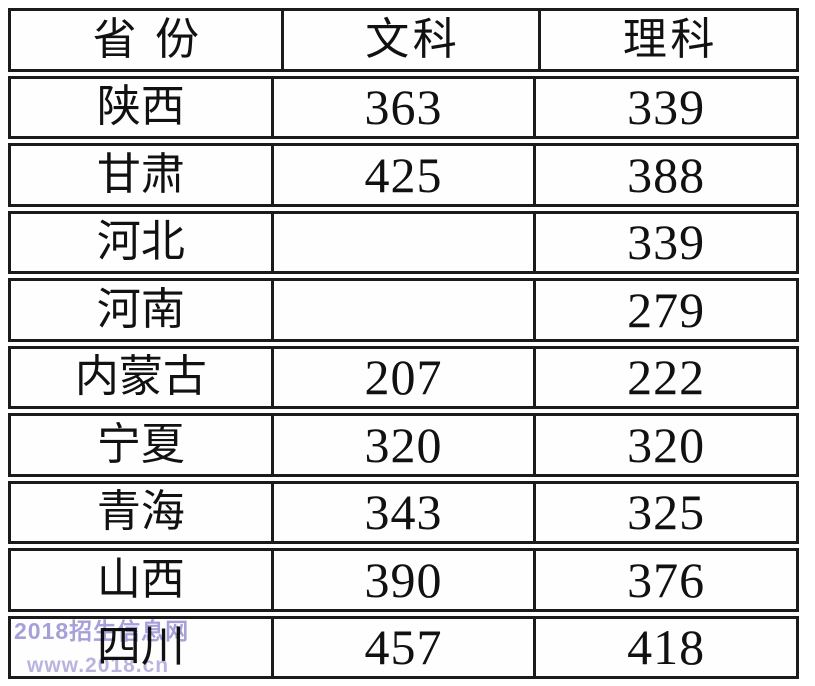 The image size is (815, 686). What do you see at coordinates (664, 445) in the screenshot?
I see `science-score-cell: 320` at bounding box center [664, 445].